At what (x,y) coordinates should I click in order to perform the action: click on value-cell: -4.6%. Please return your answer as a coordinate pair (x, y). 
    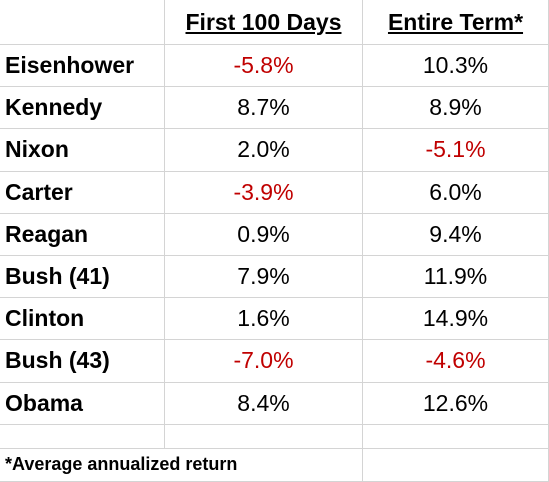
    Looking at the image, I should click on (456, 361).